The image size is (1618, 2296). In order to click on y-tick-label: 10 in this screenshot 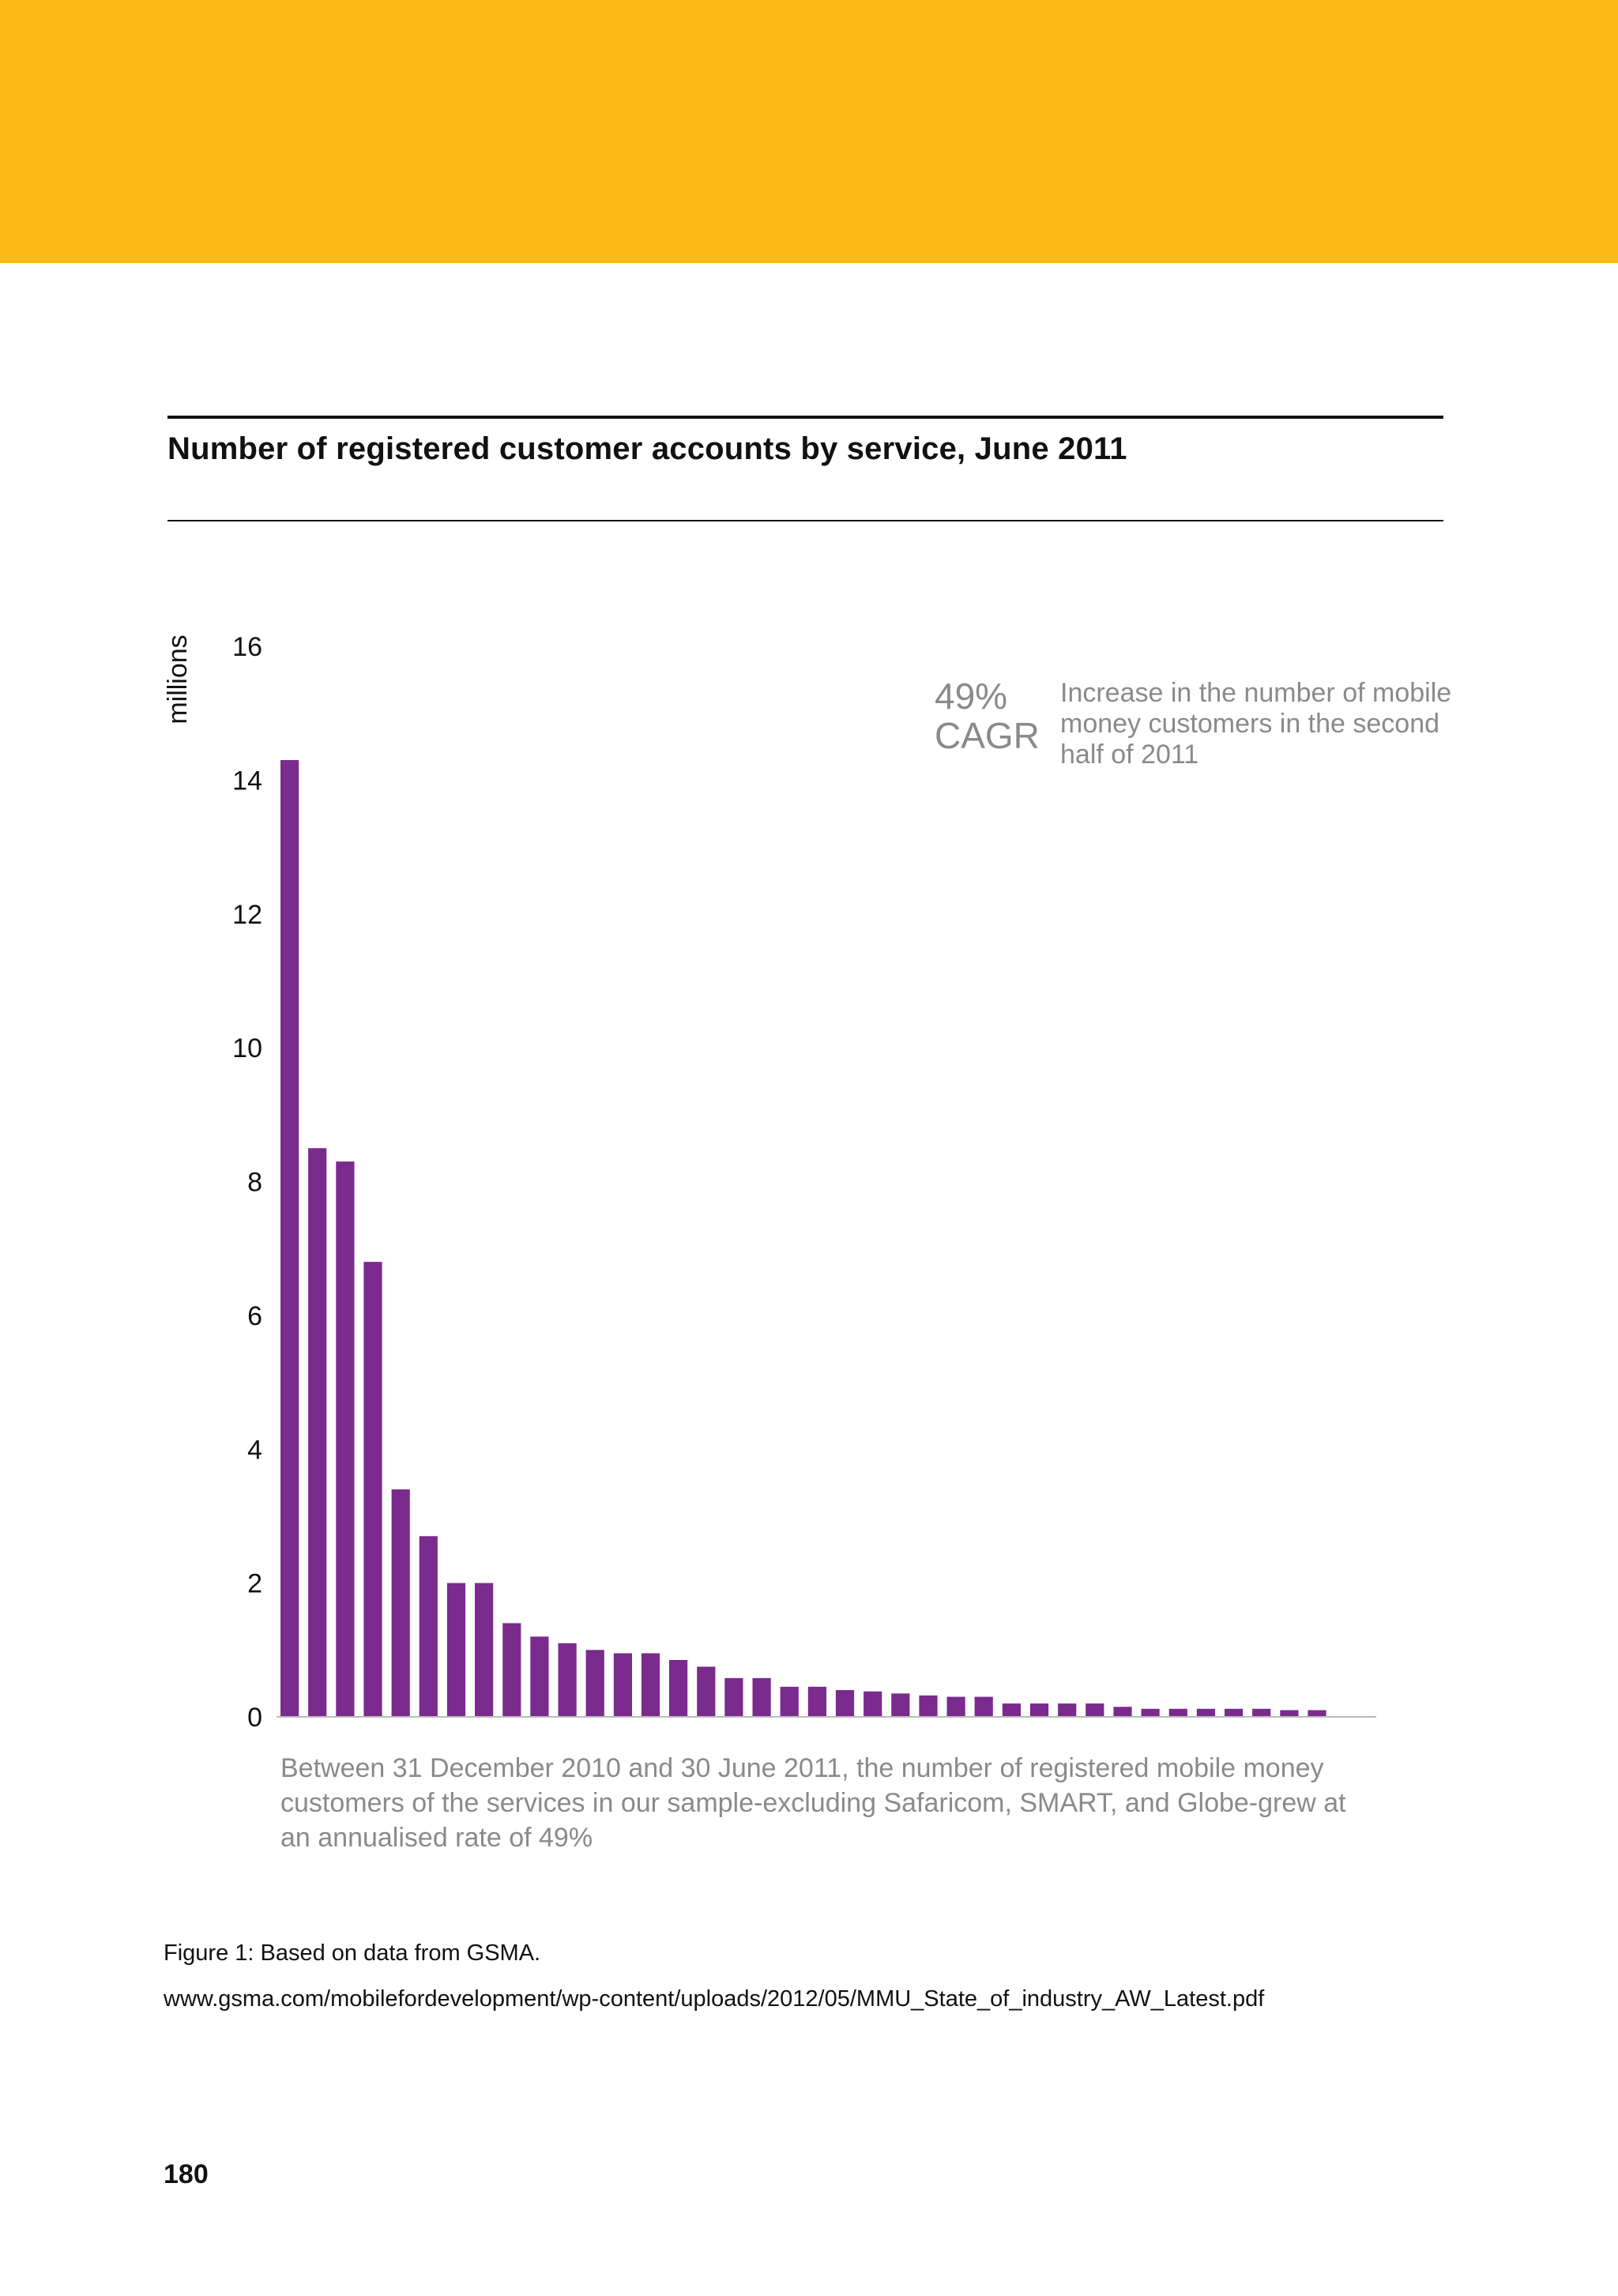, I will do `click(247, 1048)`.